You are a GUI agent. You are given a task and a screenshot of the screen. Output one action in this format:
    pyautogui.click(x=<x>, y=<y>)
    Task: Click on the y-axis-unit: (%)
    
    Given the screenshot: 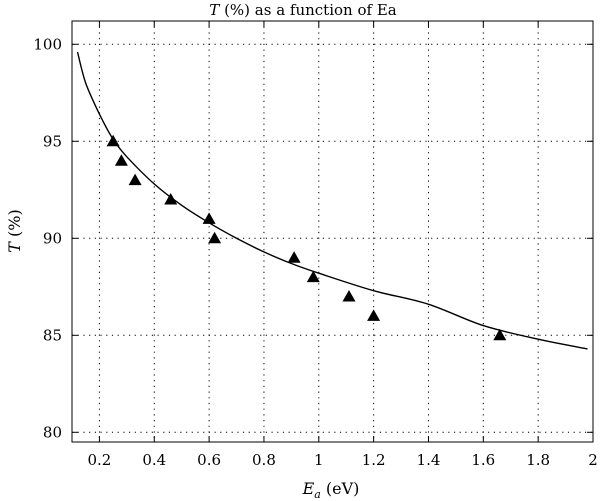 What is the action you would take?
    pyautogui.click(x=14, y=225)
    